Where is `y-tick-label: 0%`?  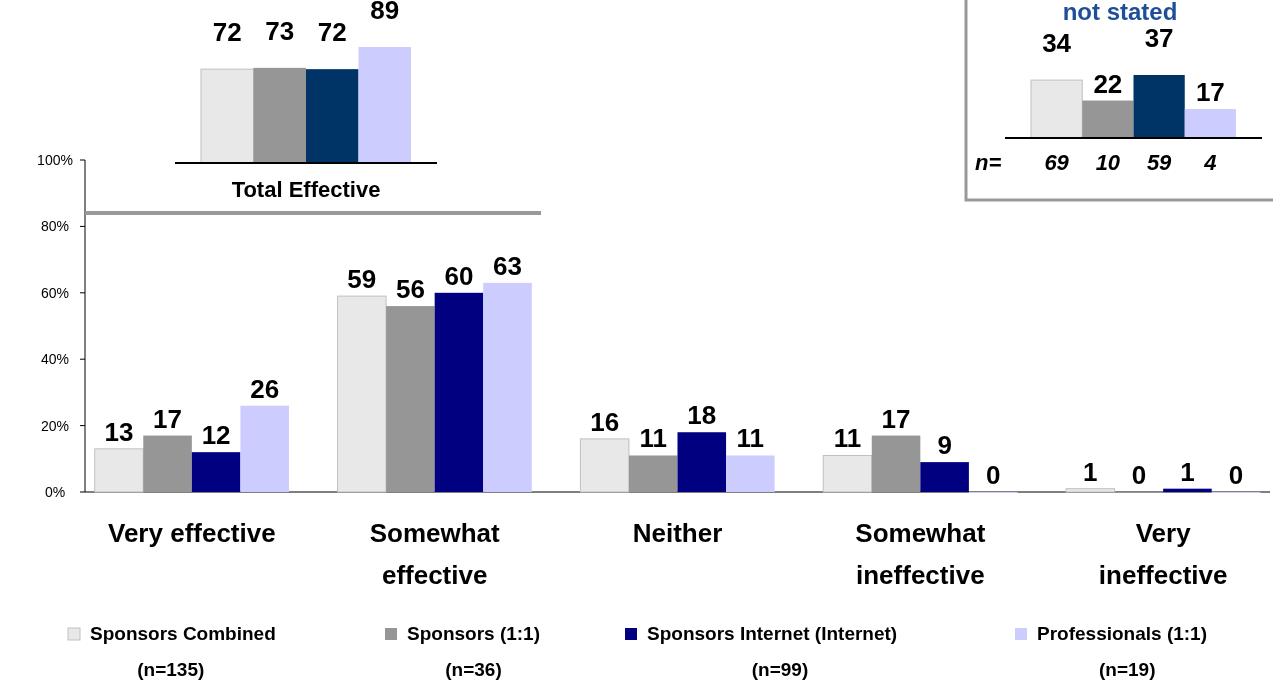 y-tick-label: 0% is located at coordinates (55, 492).